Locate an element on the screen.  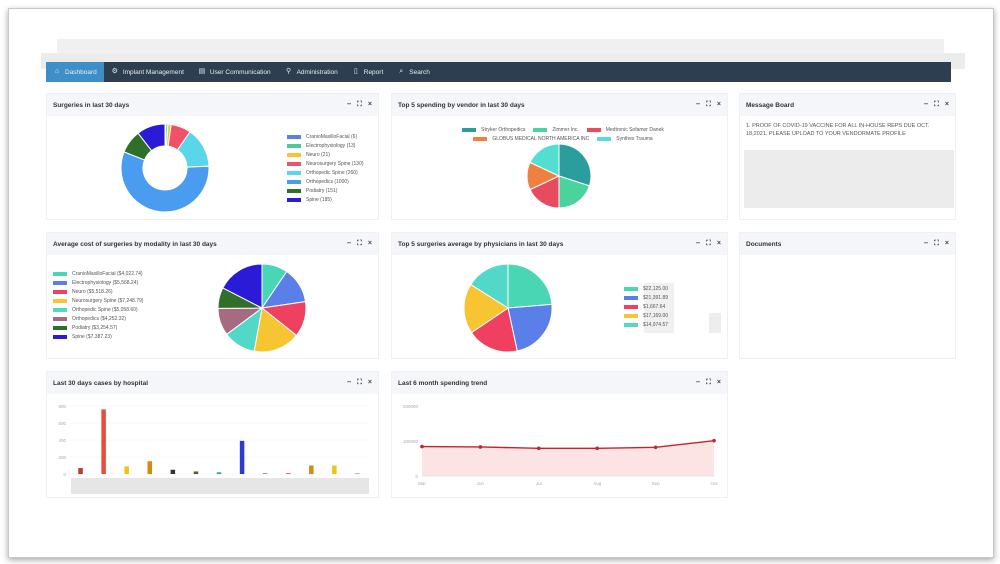
y-tick-label: 200000 is located at coordinates (411, 406).